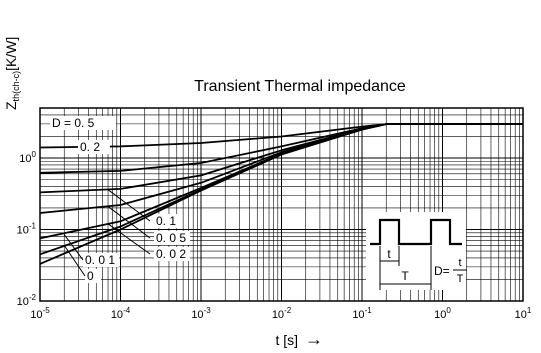  I want to click on duty-formula-lhs: D=, so click(442, 271).